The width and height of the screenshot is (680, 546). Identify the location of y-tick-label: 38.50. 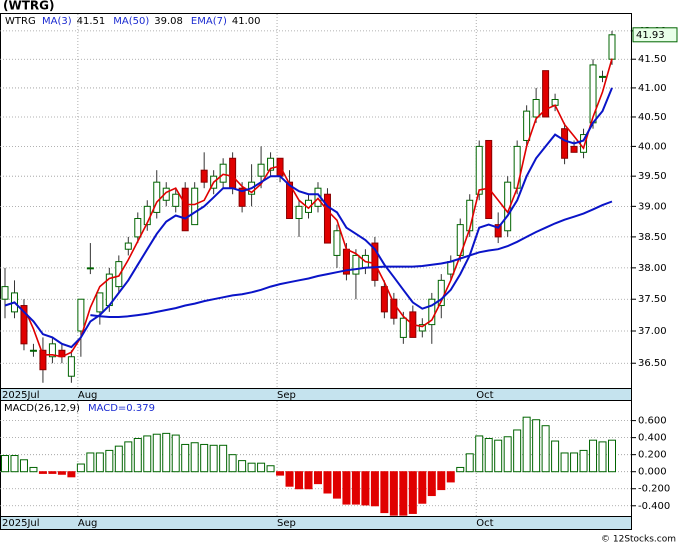
(652, 237).